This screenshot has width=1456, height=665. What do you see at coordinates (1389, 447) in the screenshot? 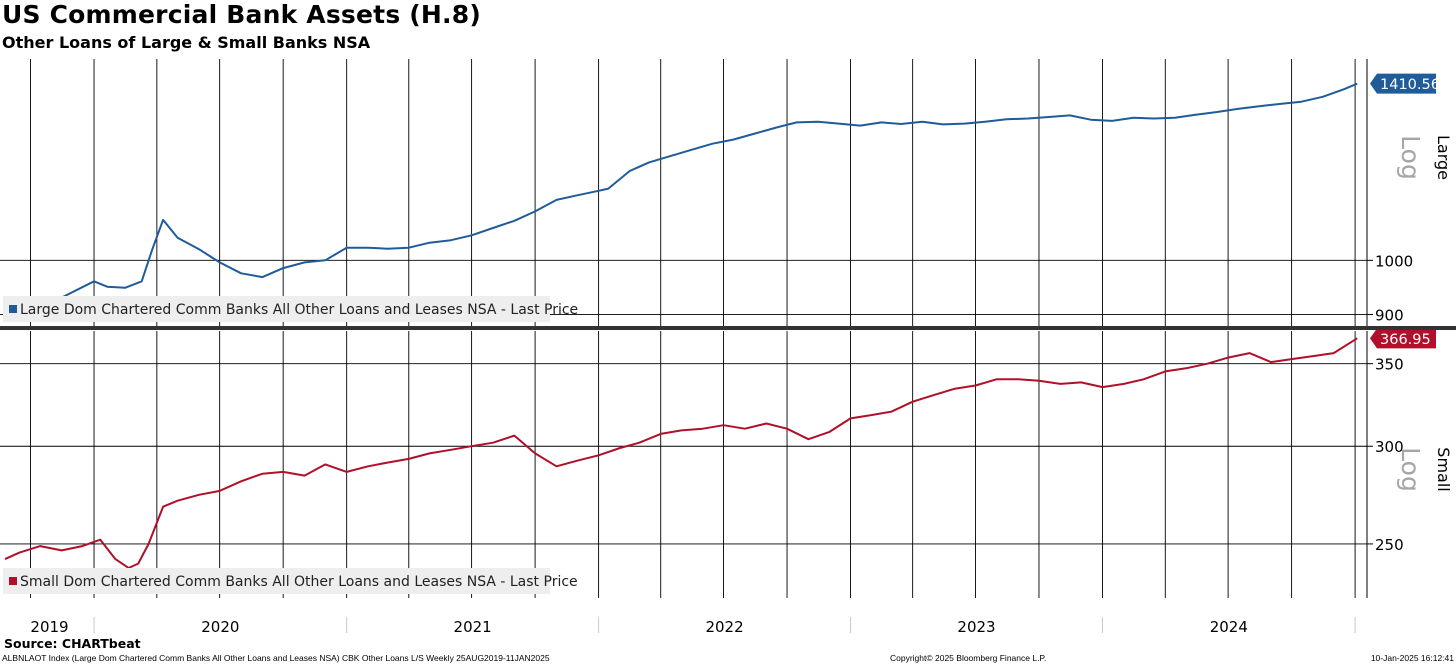
I see `y-tick-label: 300` at bounding box center [1389, 447].